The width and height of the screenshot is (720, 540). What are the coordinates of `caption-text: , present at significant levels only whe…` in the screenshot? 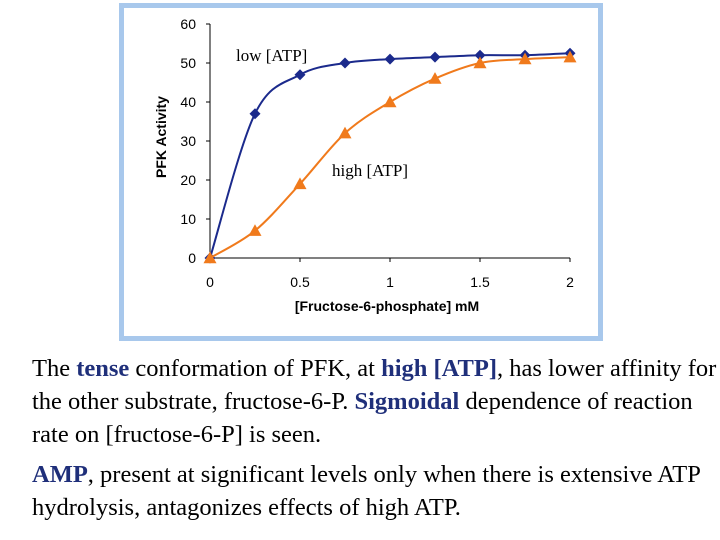 It's located at (366, 491).